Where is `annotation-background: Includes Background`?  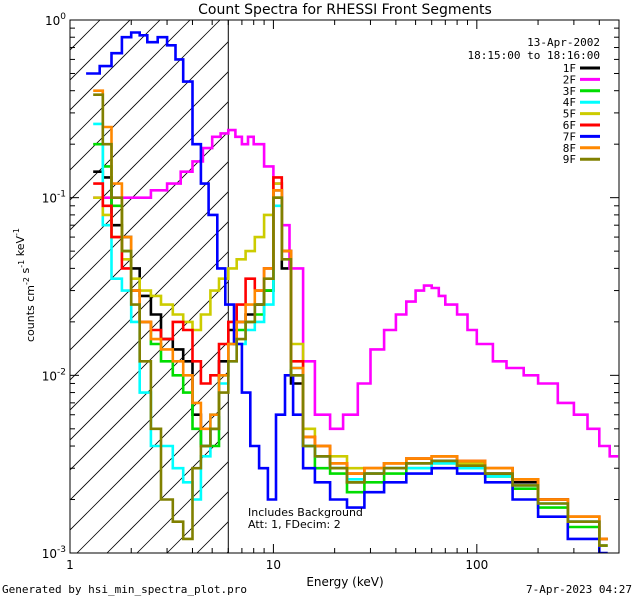 annotation-background: Includes Background is located at coordinates (305, 512).